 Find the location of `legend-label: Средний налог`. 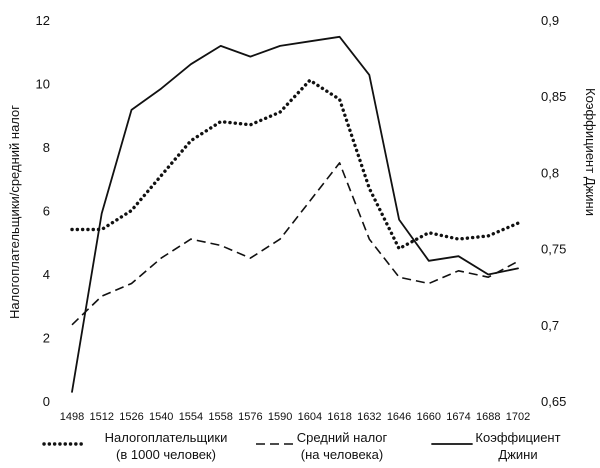

legend-label: Средний налог is located at coordinates (342, 437).